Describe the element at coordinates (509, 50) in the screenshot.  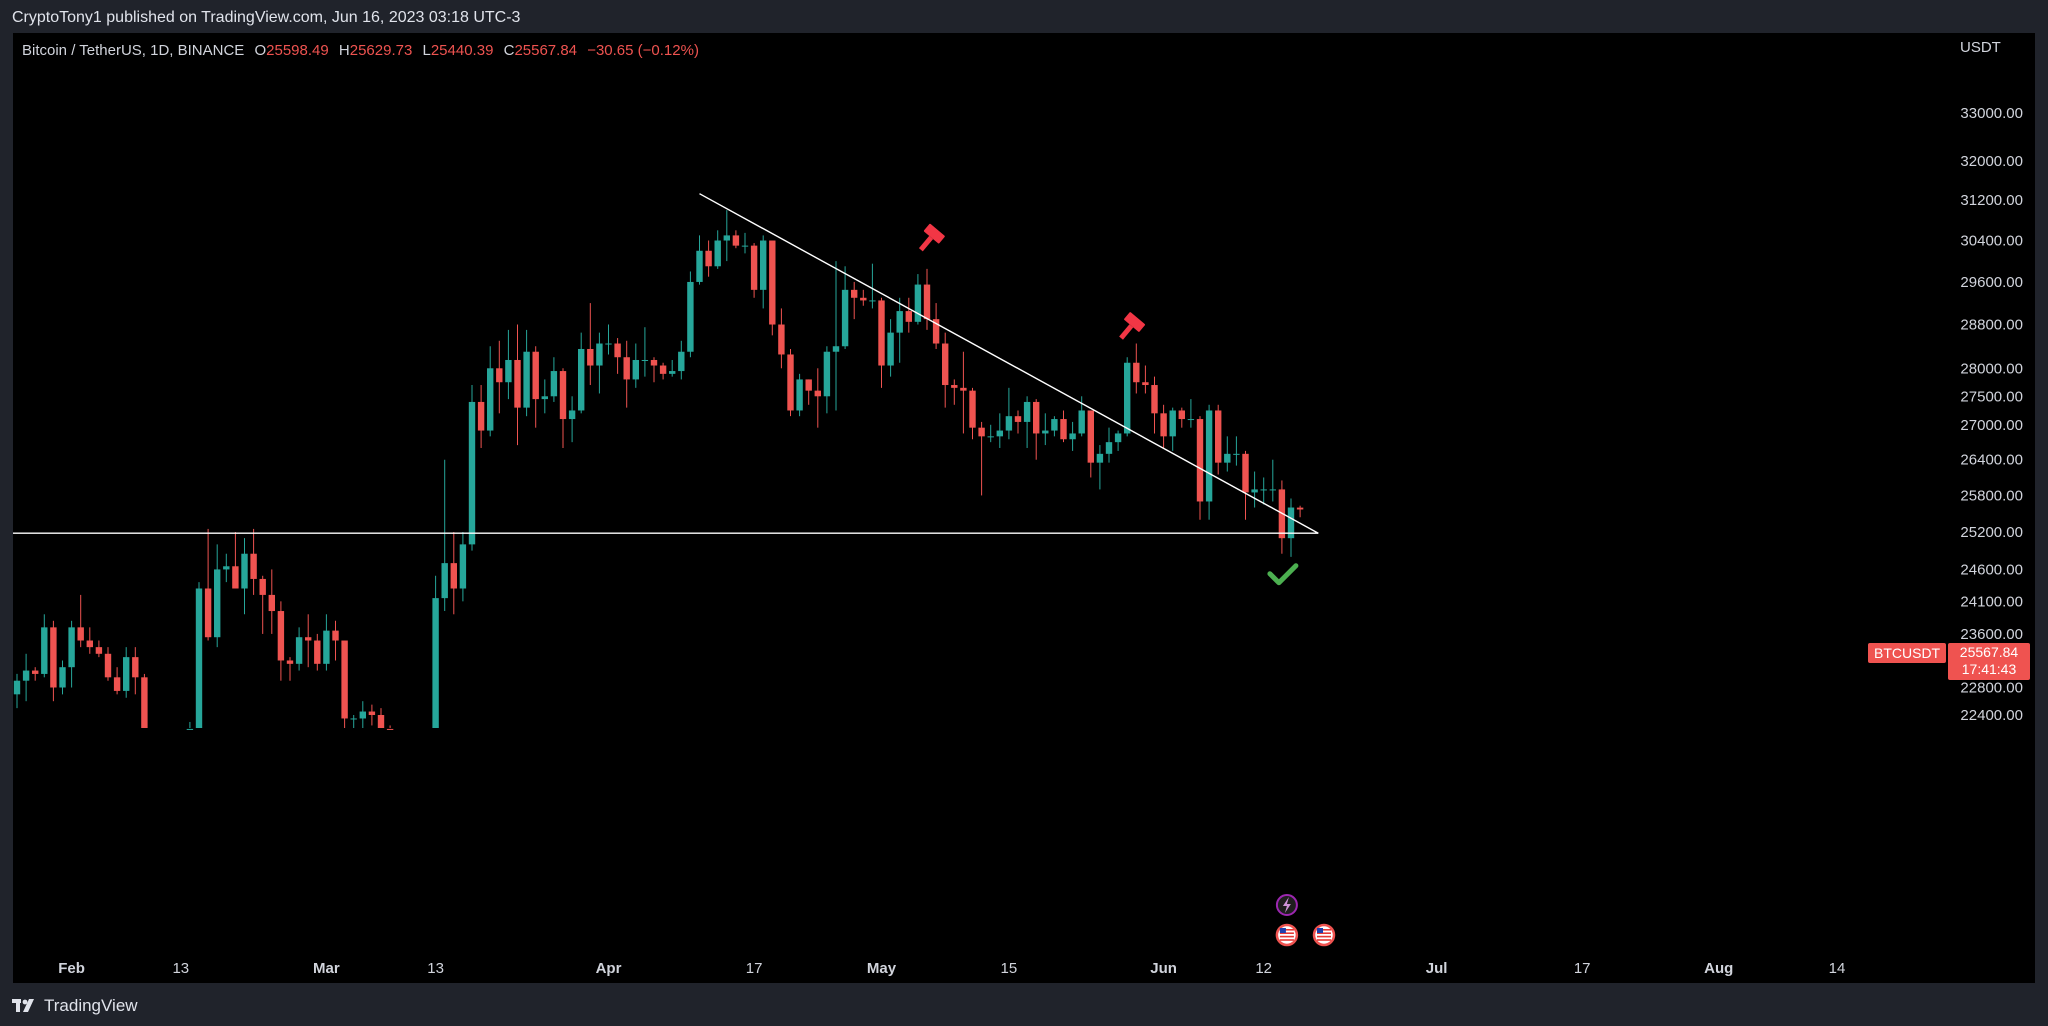
I see `close-label: C` at that location.